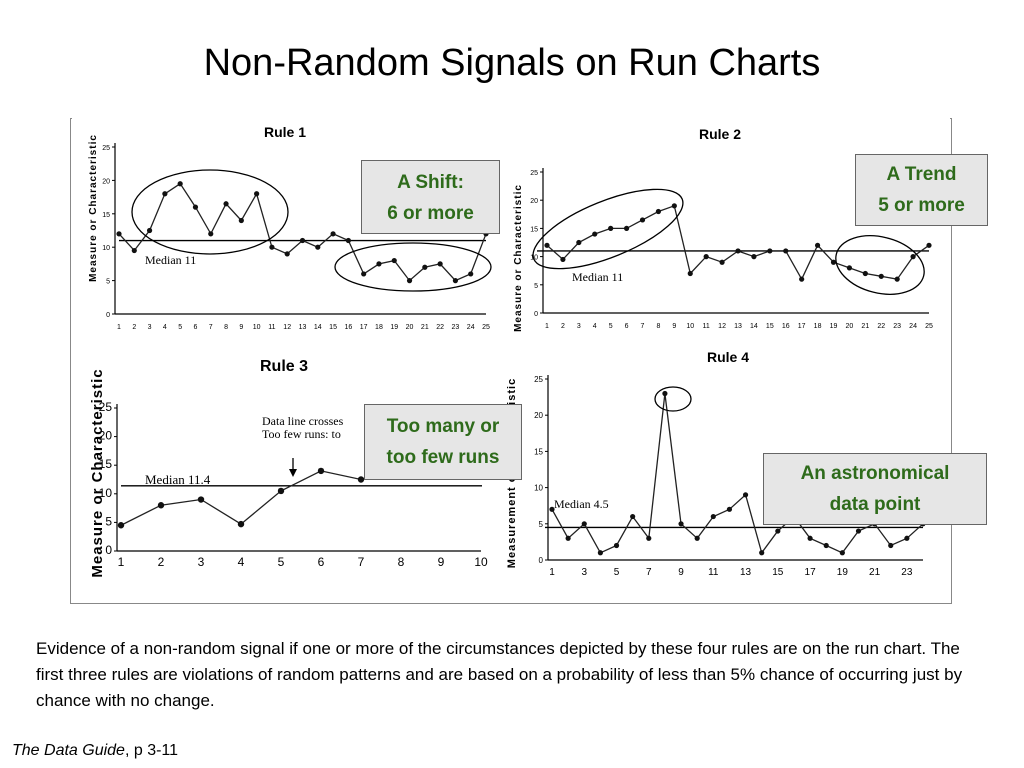  Describe the element at coordinates (348, 327) in the screenshot. I see `rule1-xtick-label: 16` at that location.